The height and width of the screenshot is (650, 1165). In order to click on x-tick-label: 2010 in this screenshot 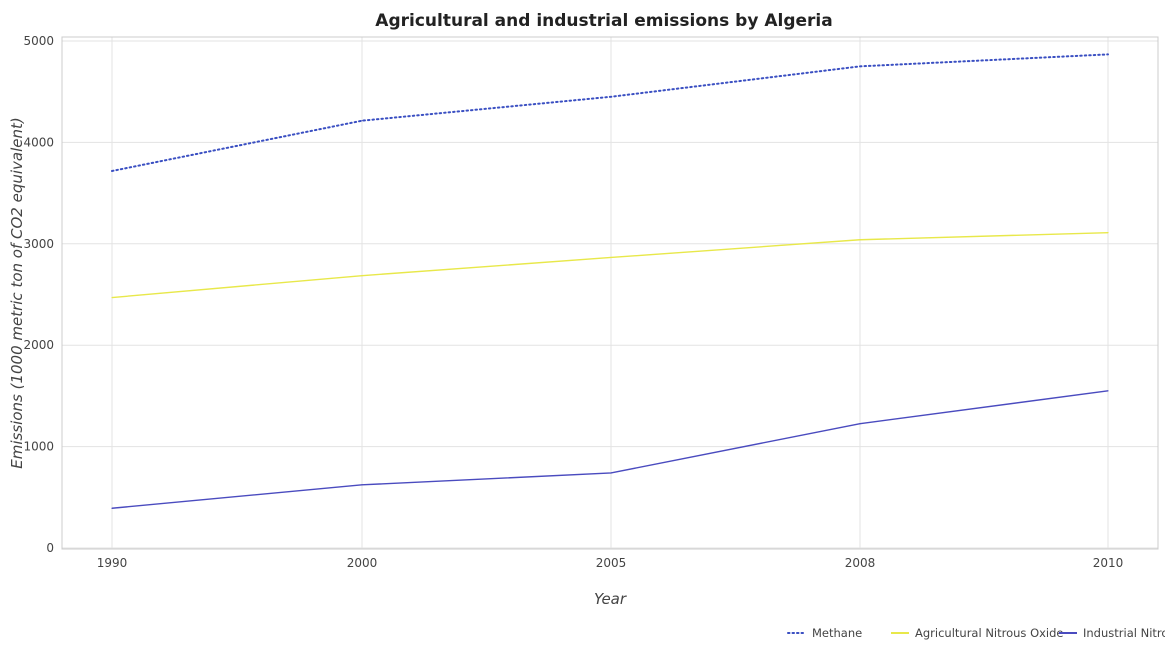, I will do `click(1108, 563)`.